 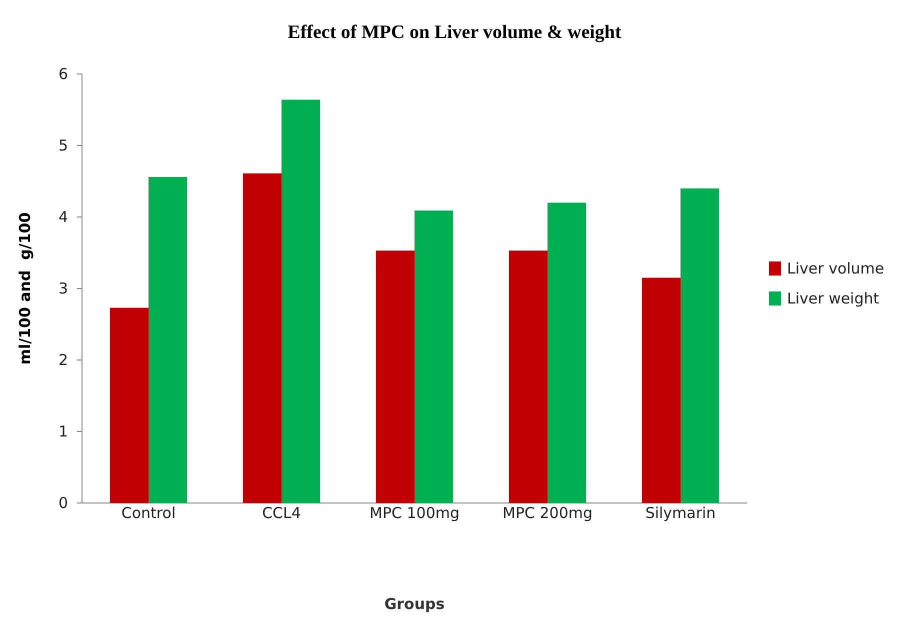 I want to click on y-tick-label: 3, so click(x=63, y=288).